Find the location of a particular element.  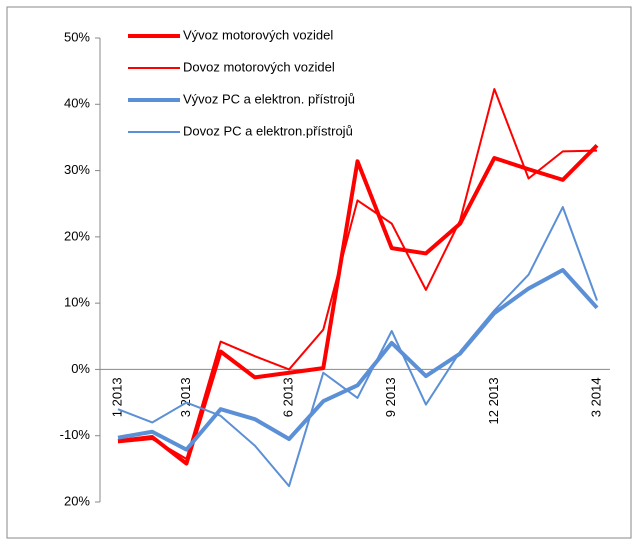

legend-label: Dovoz motorových vozidel is located at coordinates (259, 66).